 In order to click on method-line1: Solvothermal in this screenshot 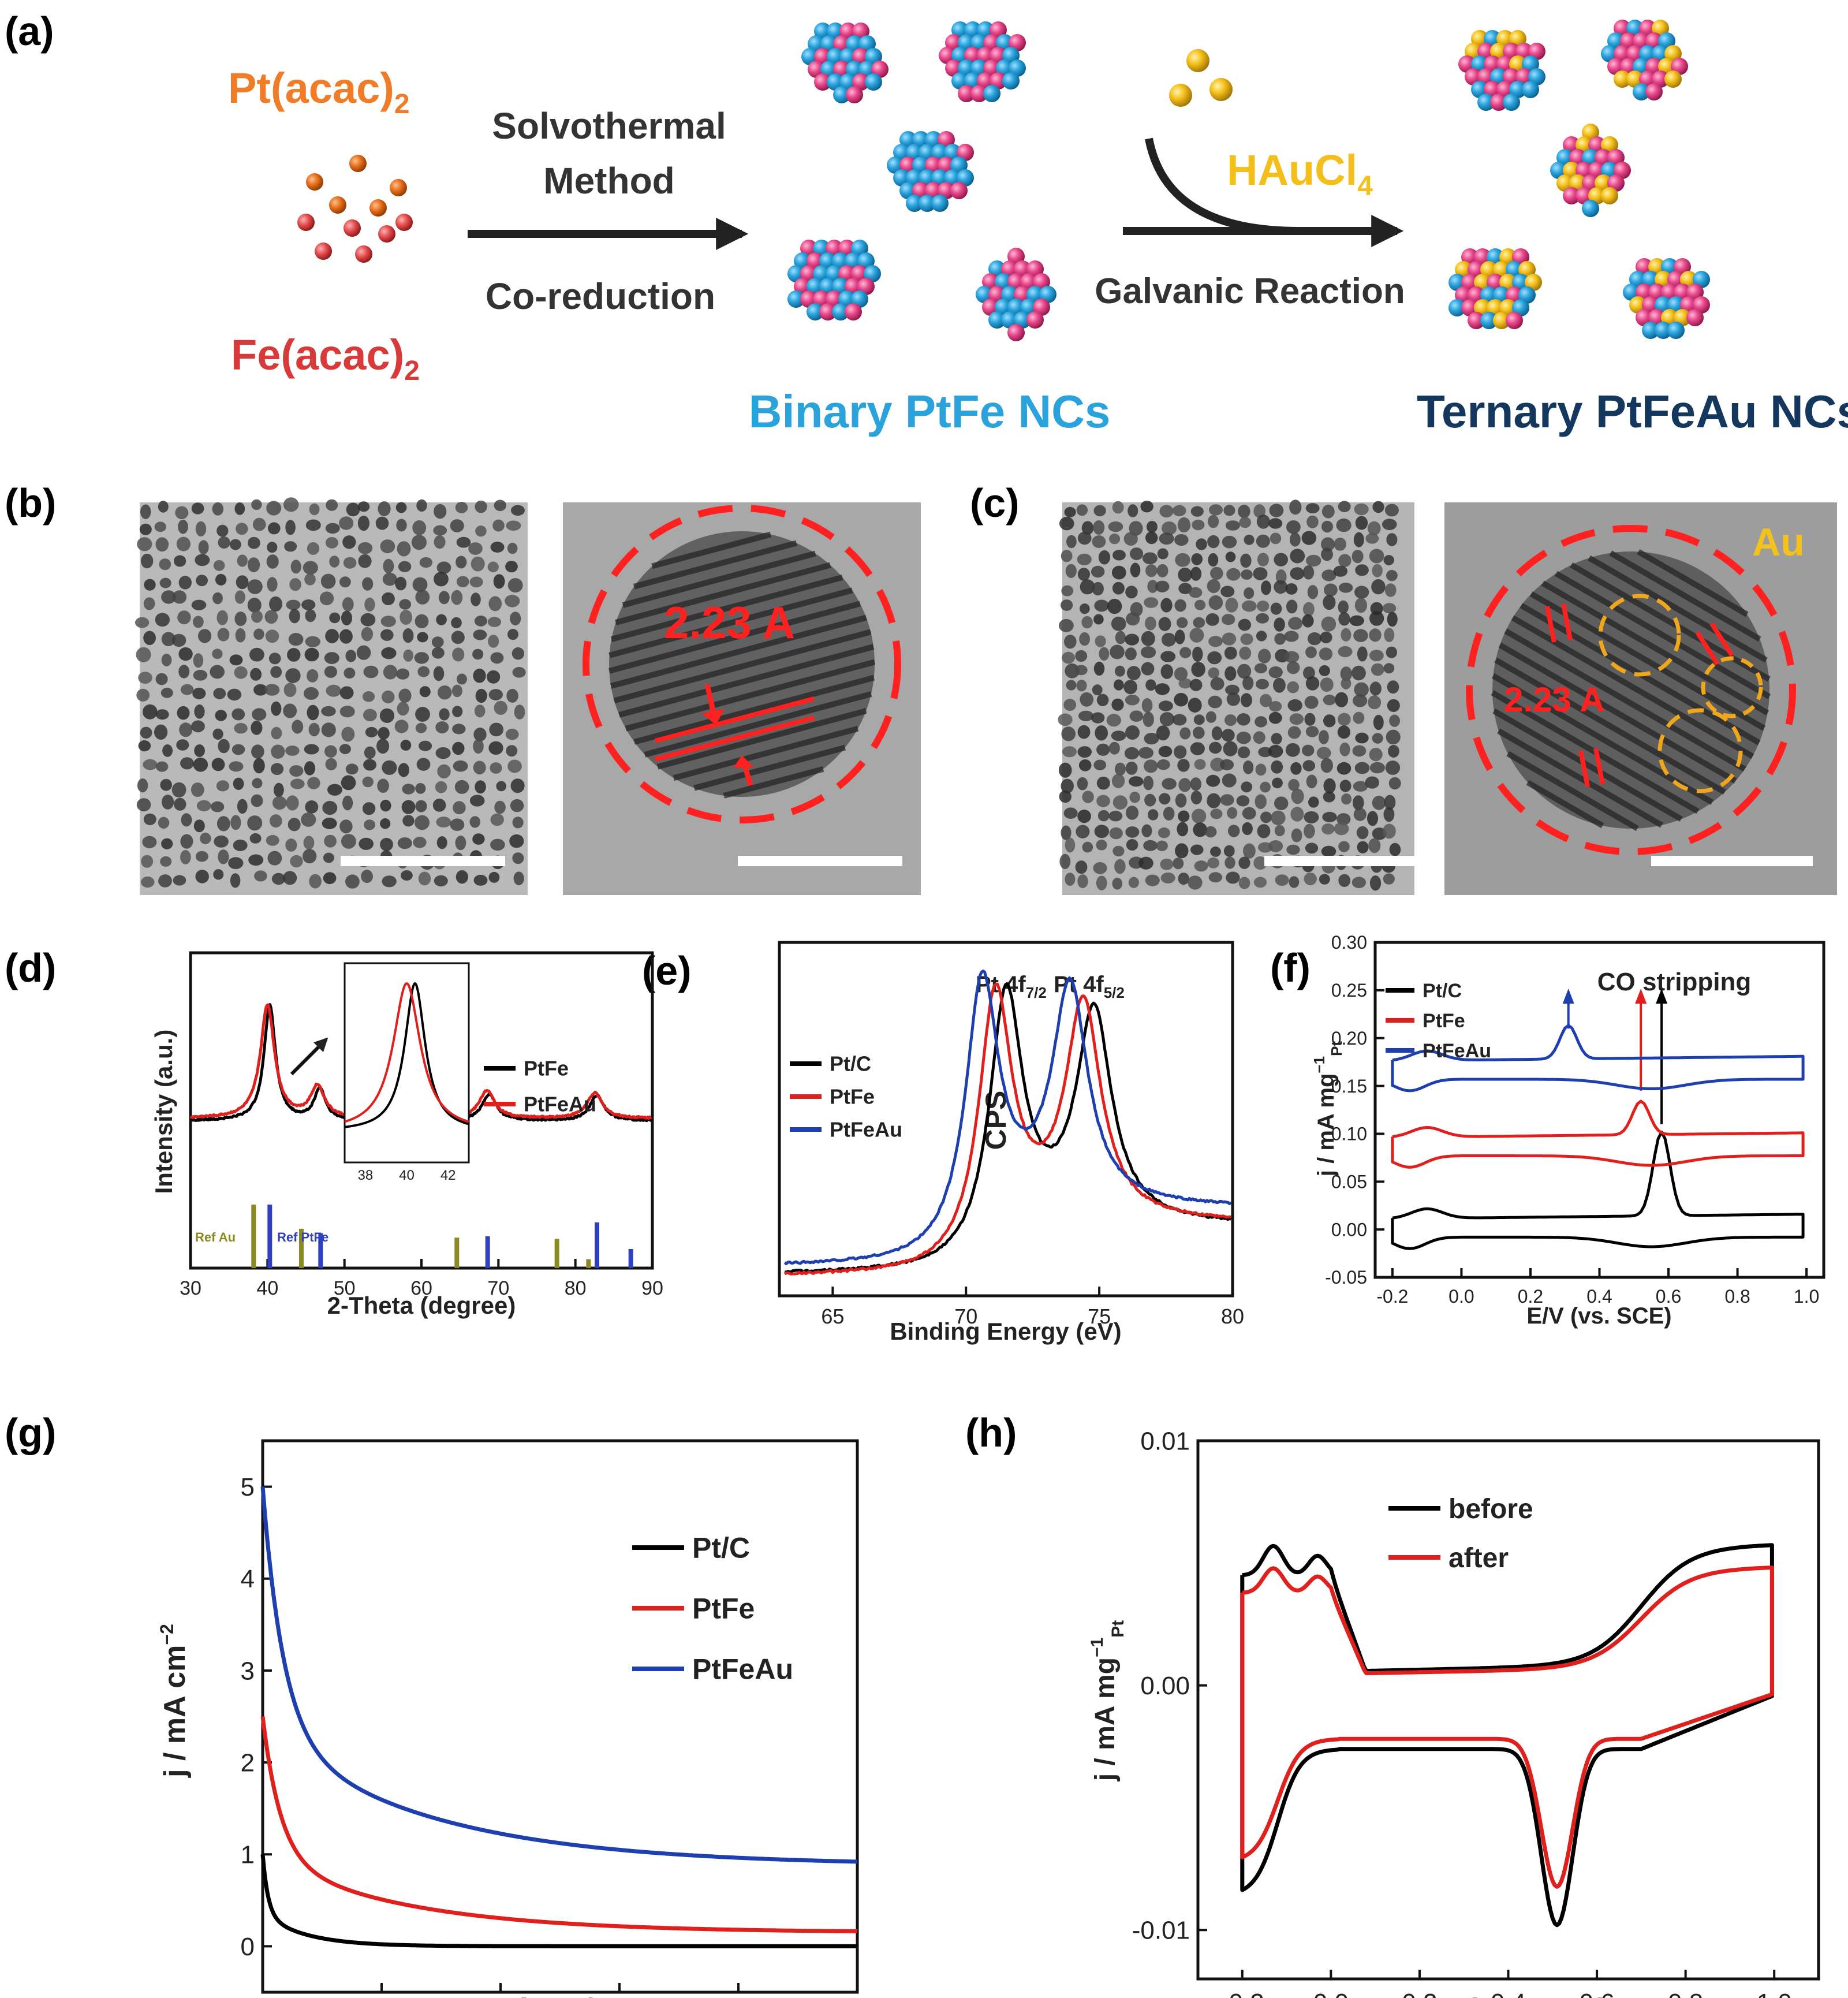, I will do `click(609, 126)`.